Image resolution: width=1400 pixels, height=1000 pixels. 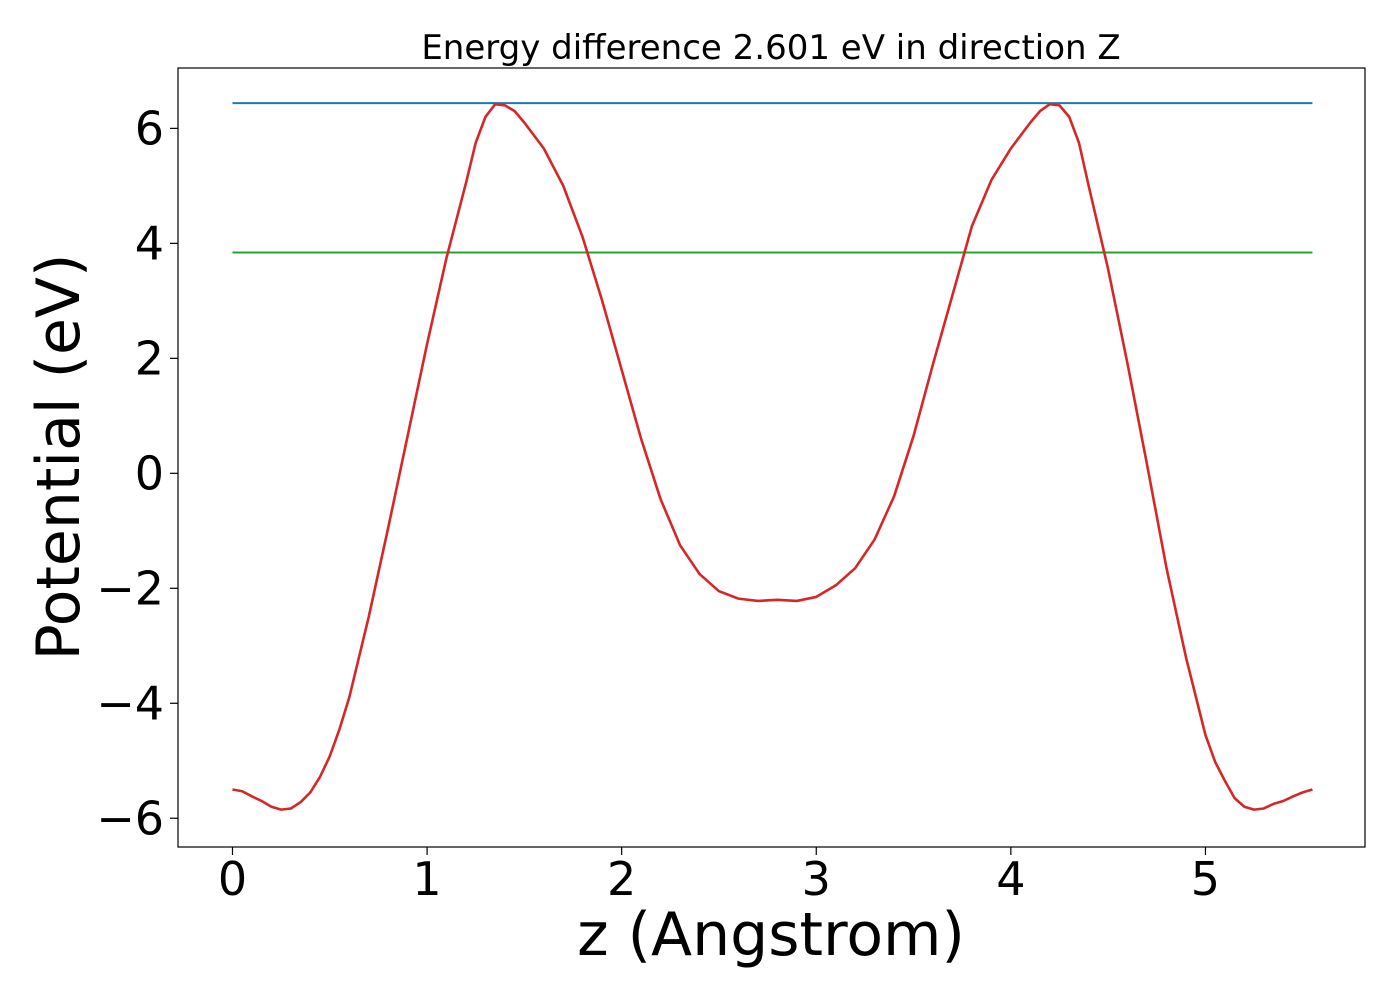 I want to click on y-axis-label: Potential (eV), so click(x=59, y=457).